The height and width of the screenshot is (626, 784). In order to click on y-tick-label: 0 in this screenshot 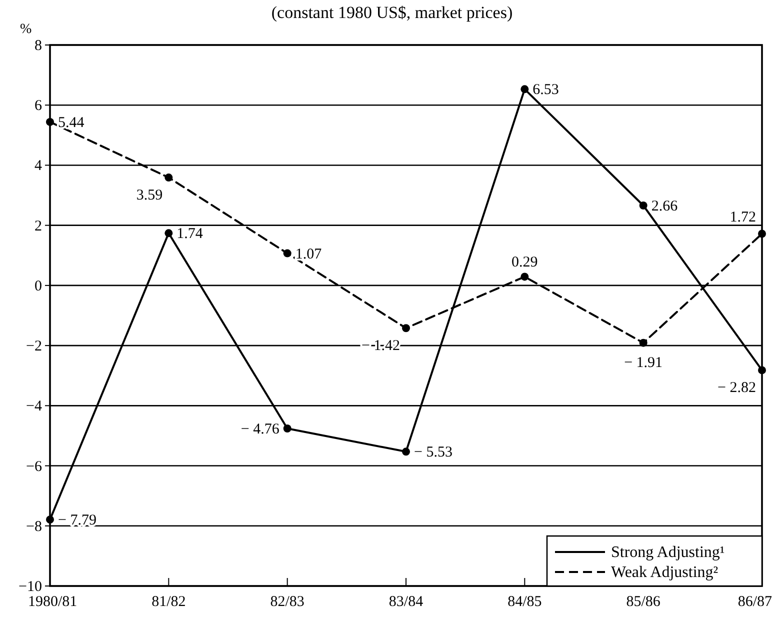, I will do `click(38, 286)`.